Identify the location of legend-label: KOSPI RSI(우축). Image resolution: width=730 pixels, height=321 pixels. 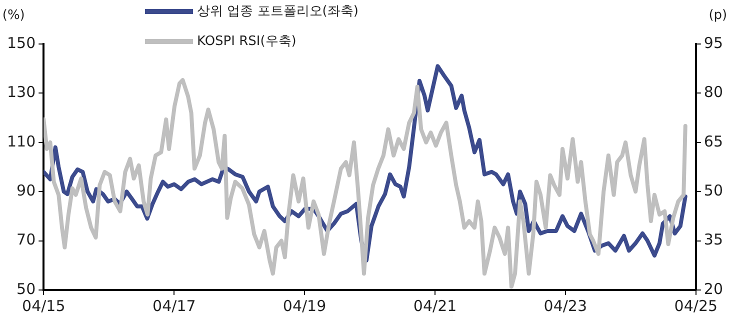
(246, 41).